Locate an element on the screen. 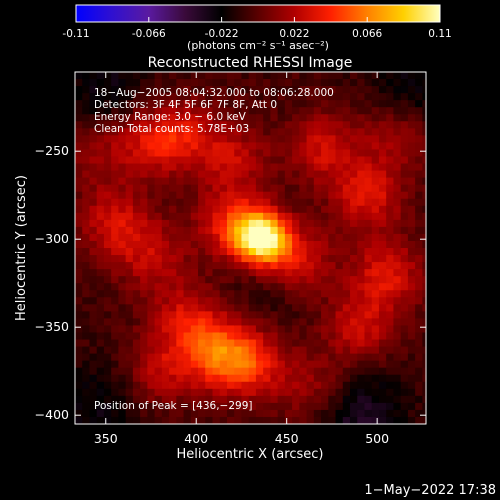 Image resolution: width=500 pixels, height=500 pixels. colorbar-gradient is located at coordinates (258, 13).